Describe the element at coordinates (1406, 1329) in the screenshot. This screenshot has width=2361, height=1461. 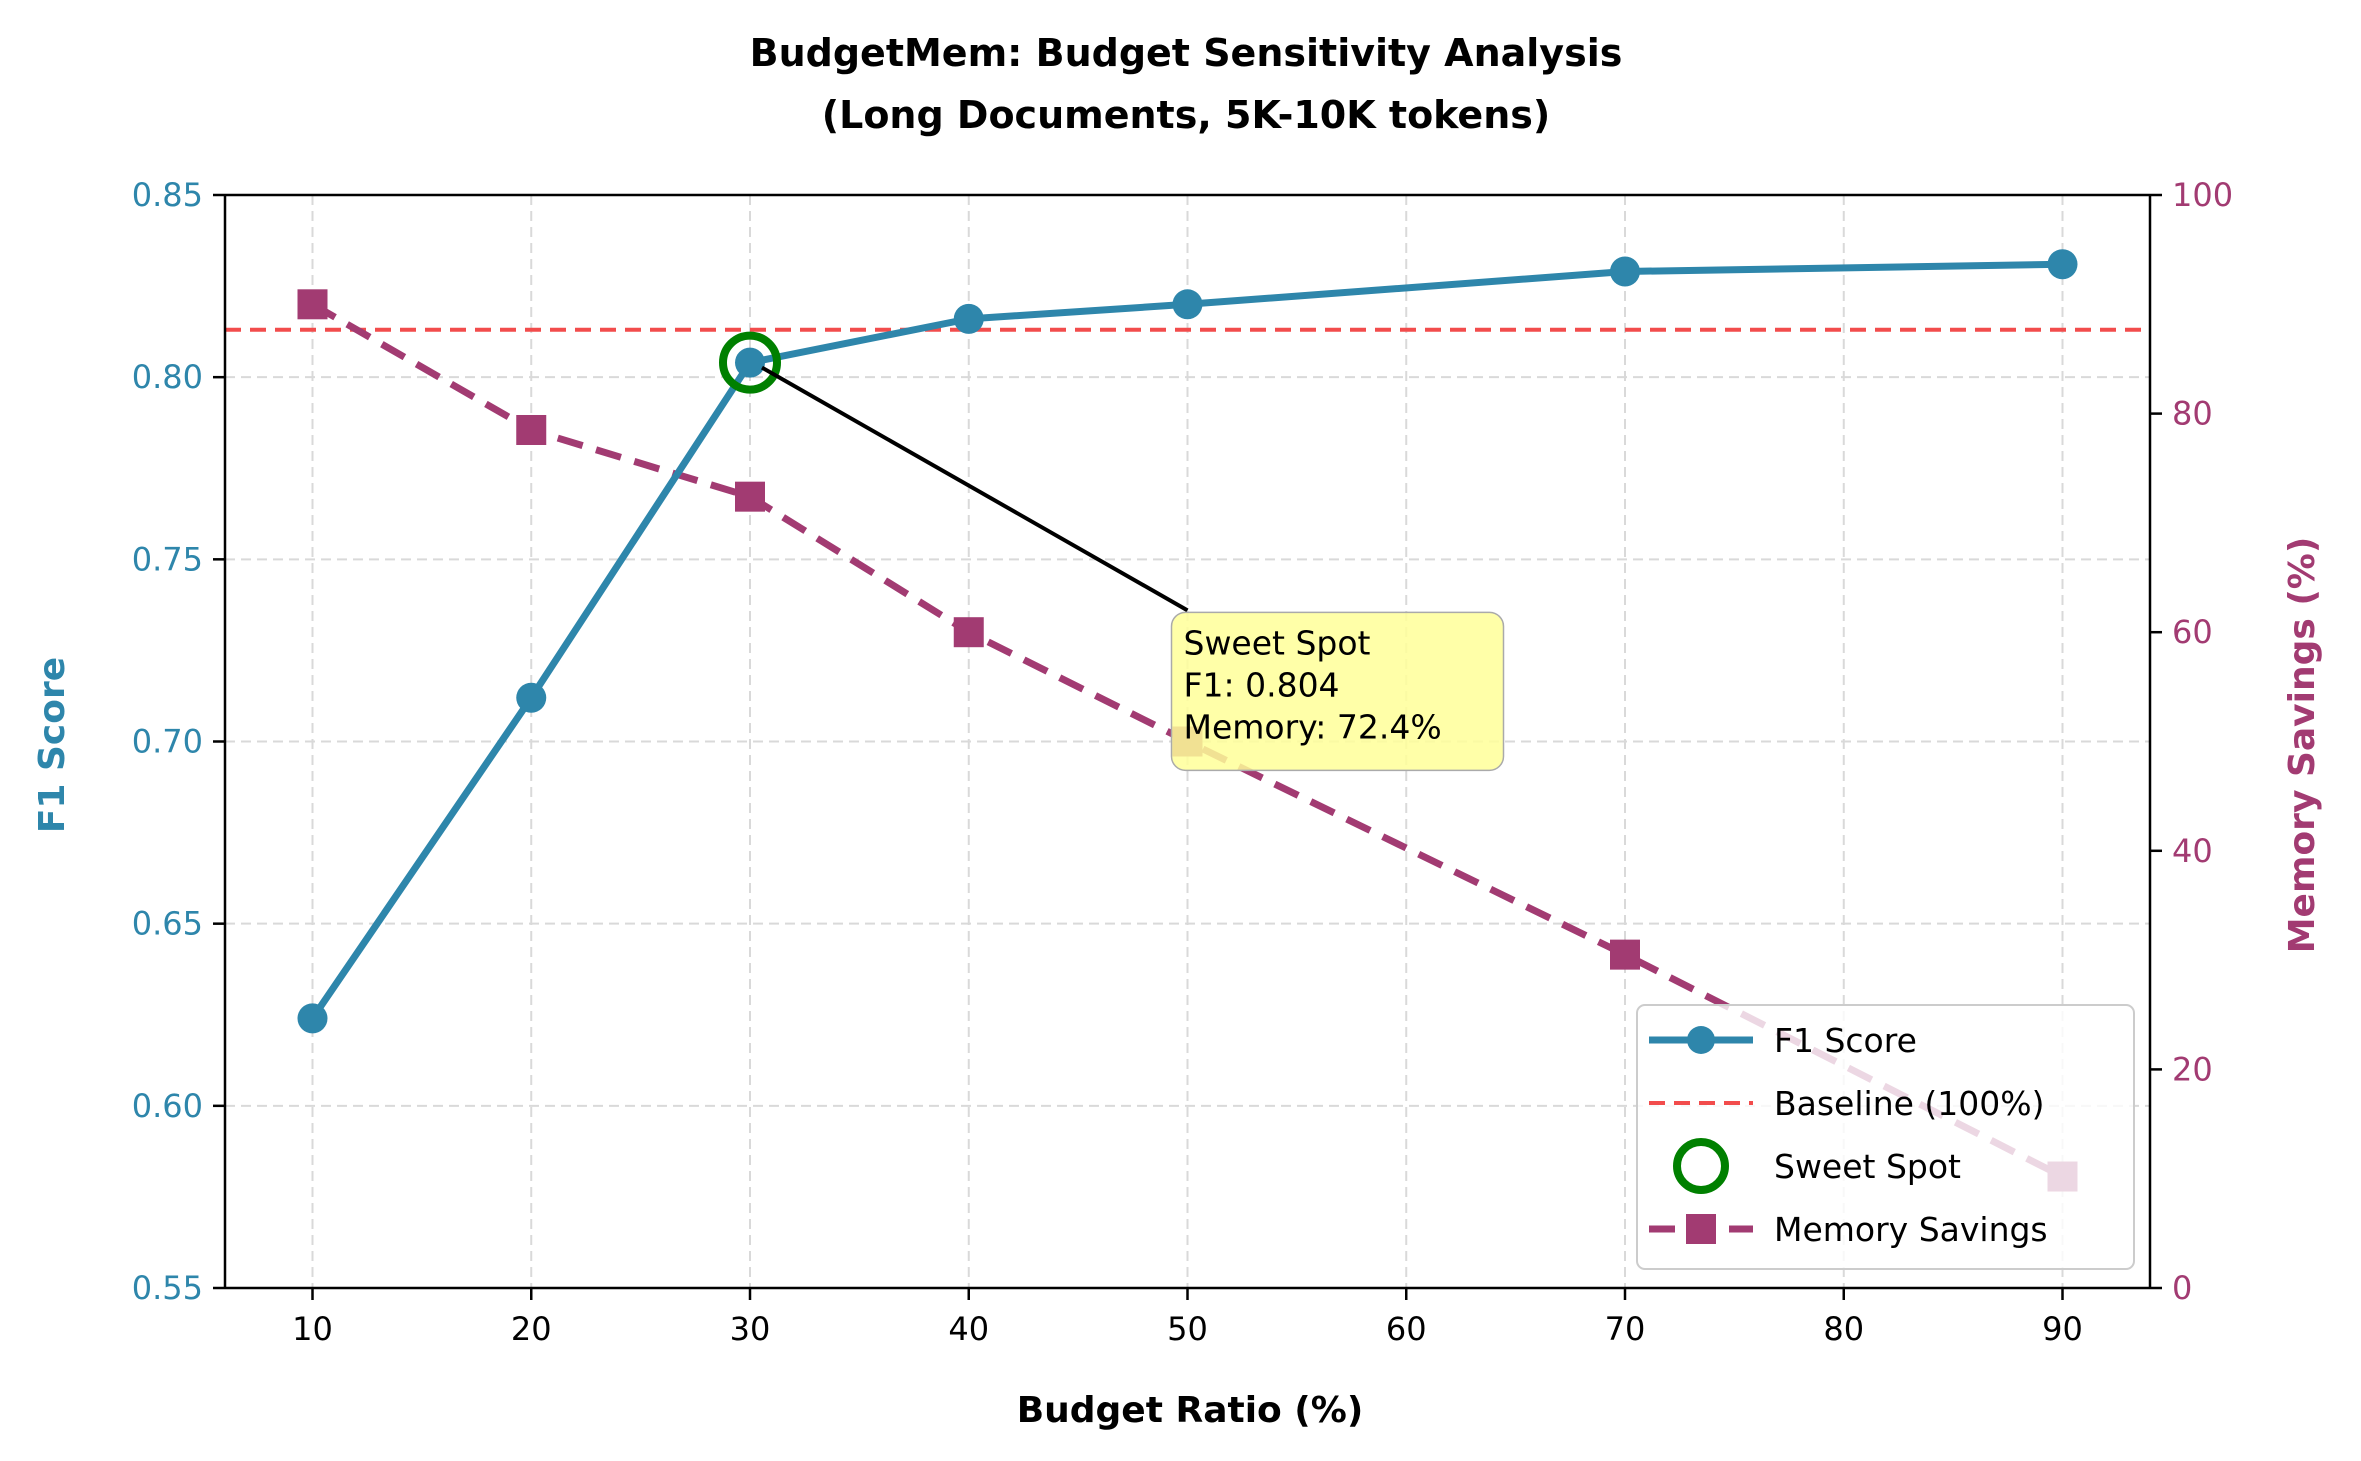
I see `x-tick-label: 60` at that location.